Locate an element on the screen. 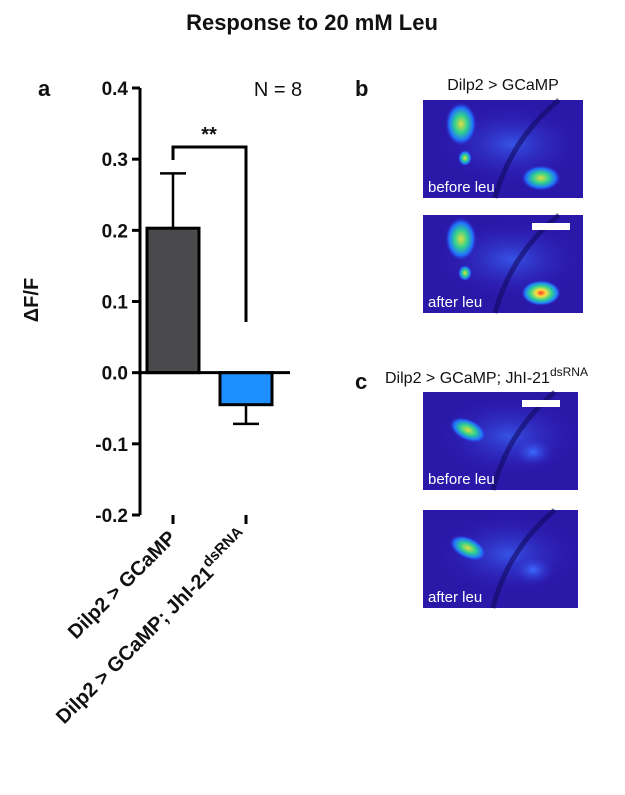 Image resolution: width=625 pixels, height=795 pixels. panel-title: Dilp2 > GCaMP is located at coordinates (503, 85).